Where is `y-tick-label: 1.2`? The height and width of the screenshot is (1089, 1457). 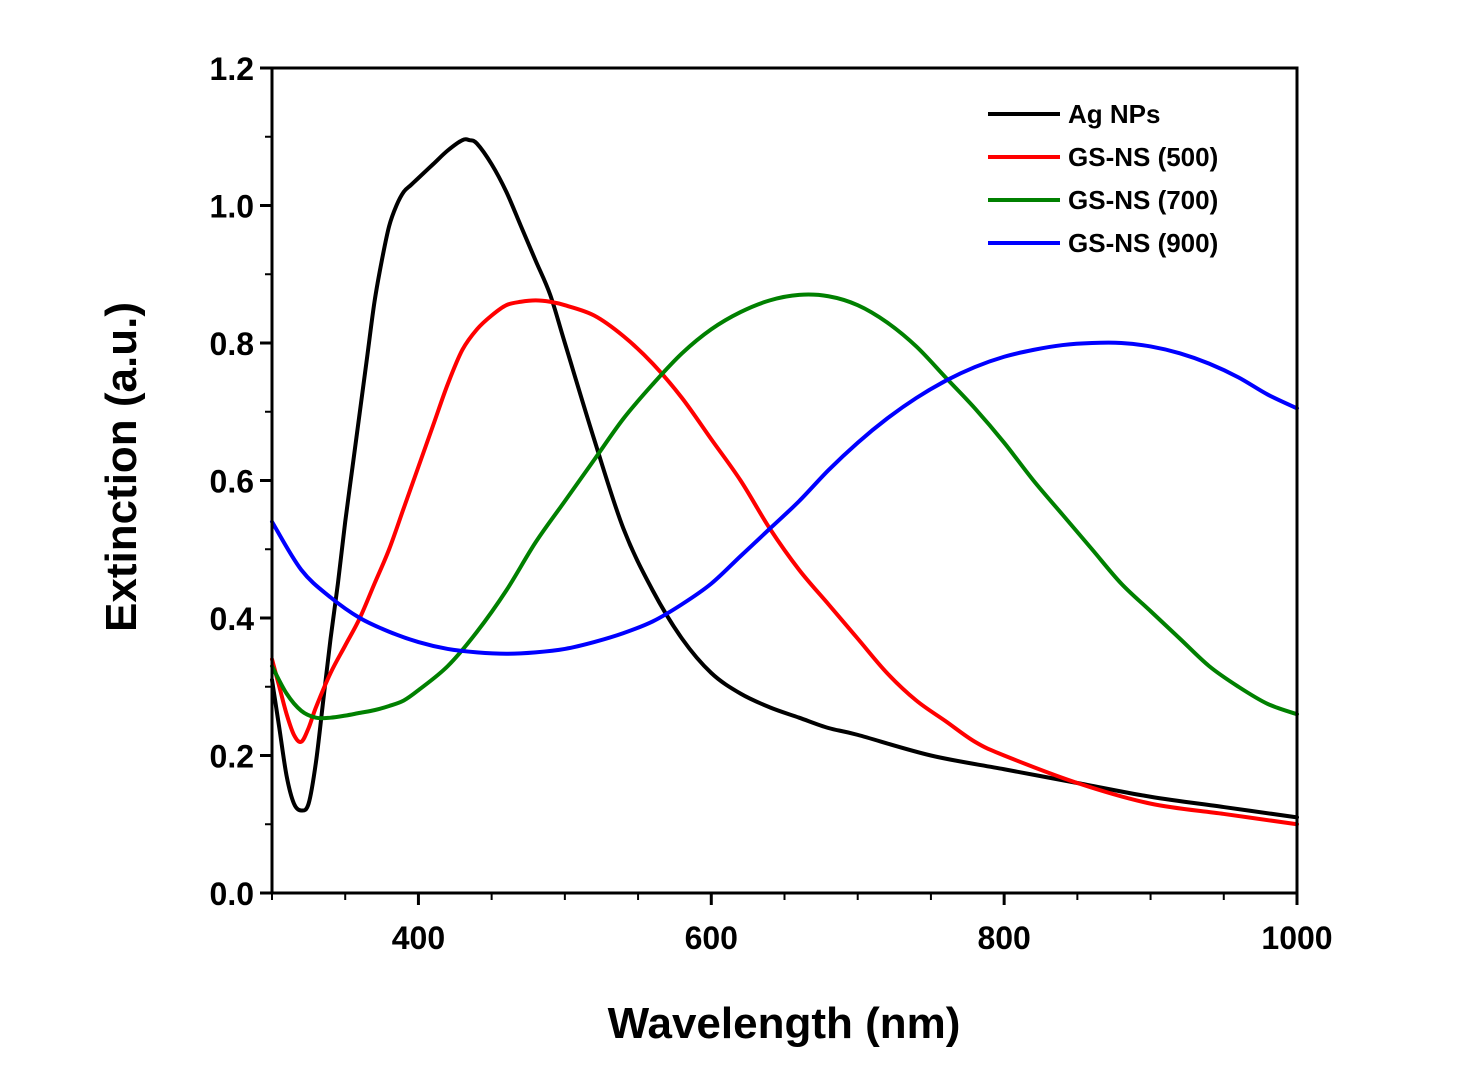
y-tick-label: 1.2 is located at coordinates (232, 69).